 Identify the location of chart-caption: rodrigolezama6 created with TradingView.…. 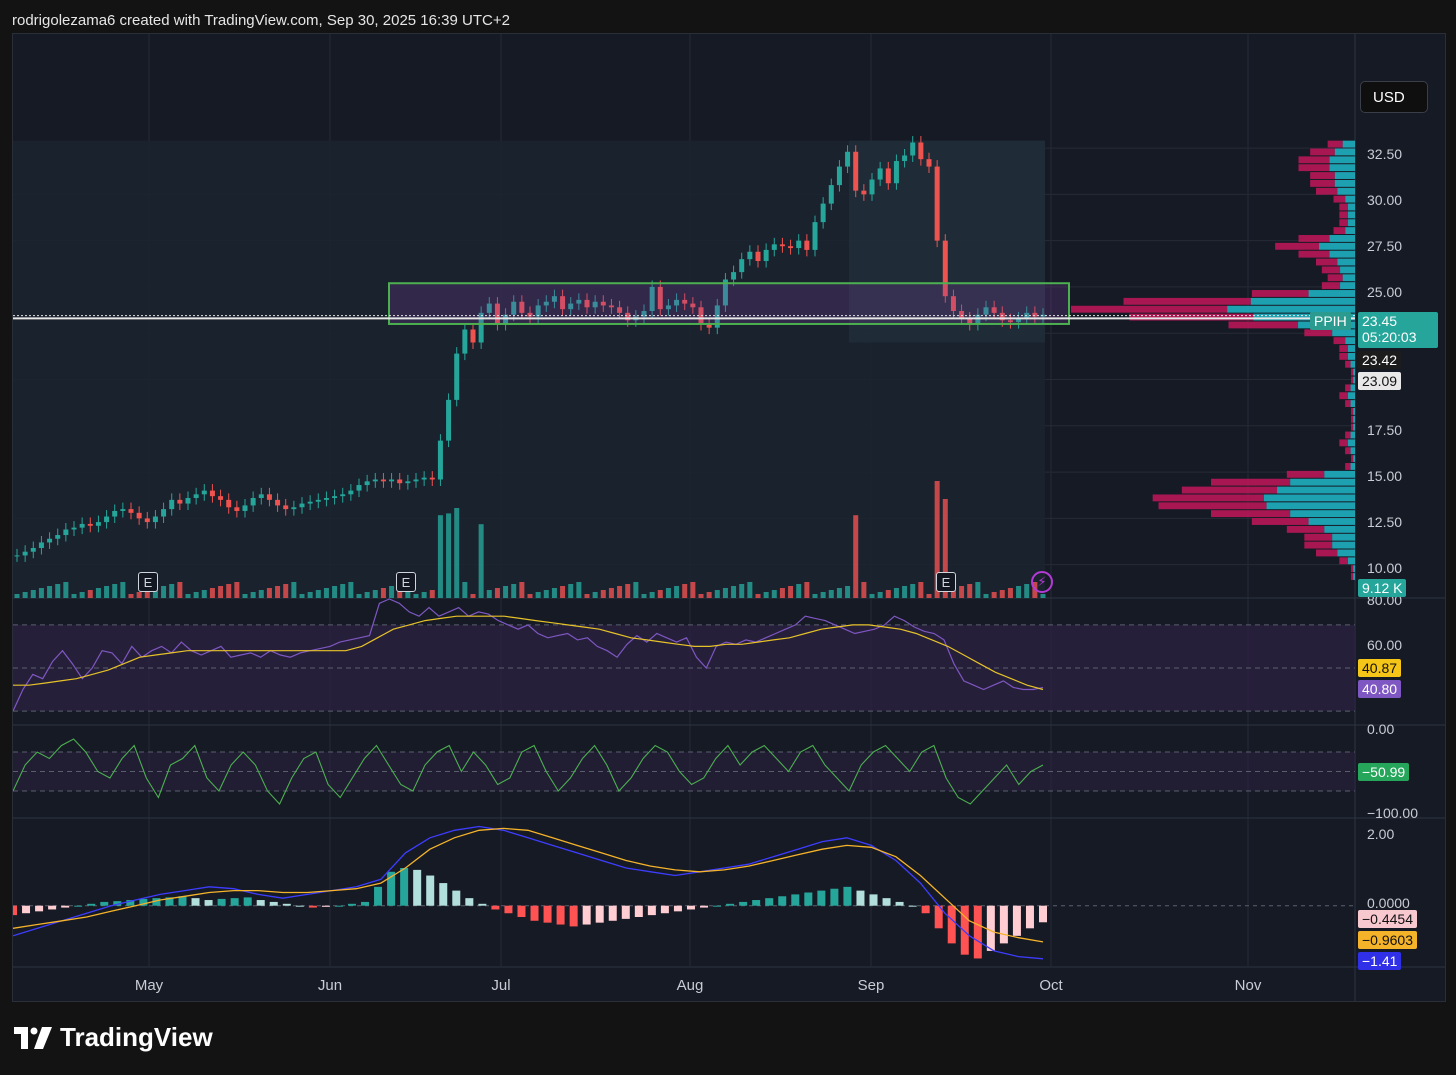
(261, 20).